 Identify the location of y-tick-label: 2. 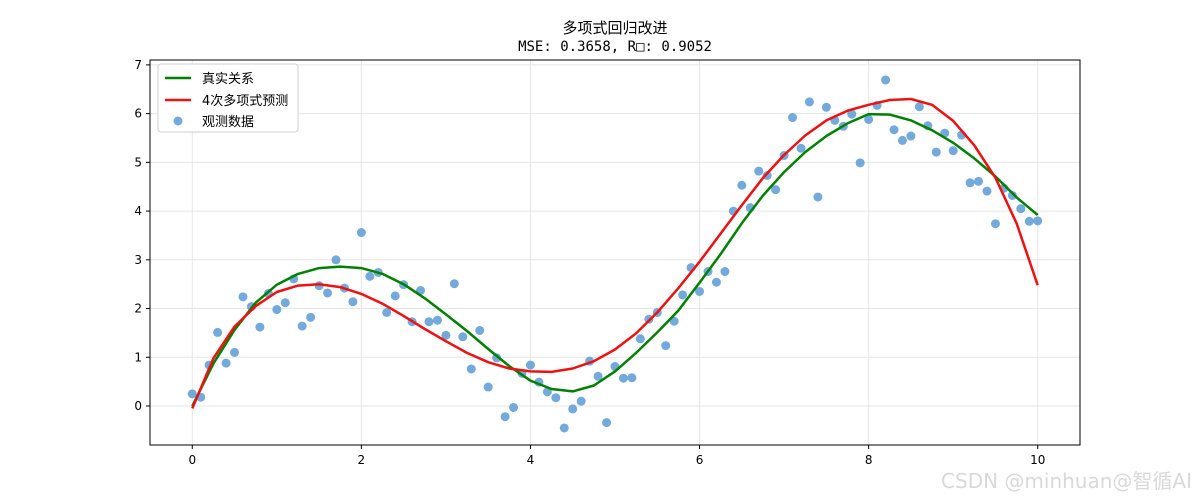
(138, 309).